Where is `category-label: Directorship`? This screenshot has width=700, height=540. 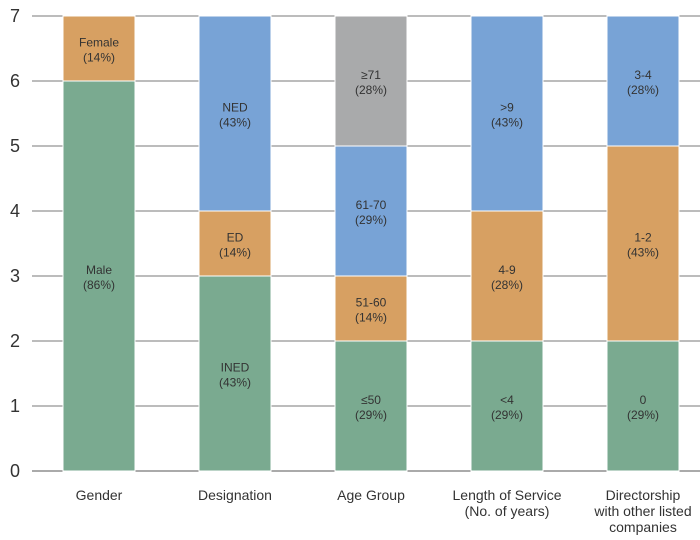
category-label: Directorship is located at coordinates (643, 495).